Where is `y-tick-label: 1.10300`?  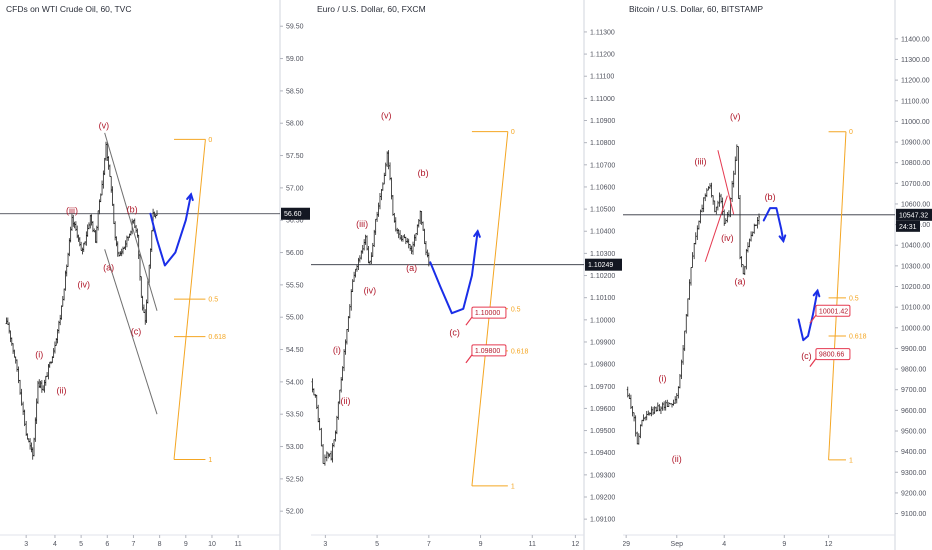 y-tick-label: 1.10300 is located at coordinates (602, 254).